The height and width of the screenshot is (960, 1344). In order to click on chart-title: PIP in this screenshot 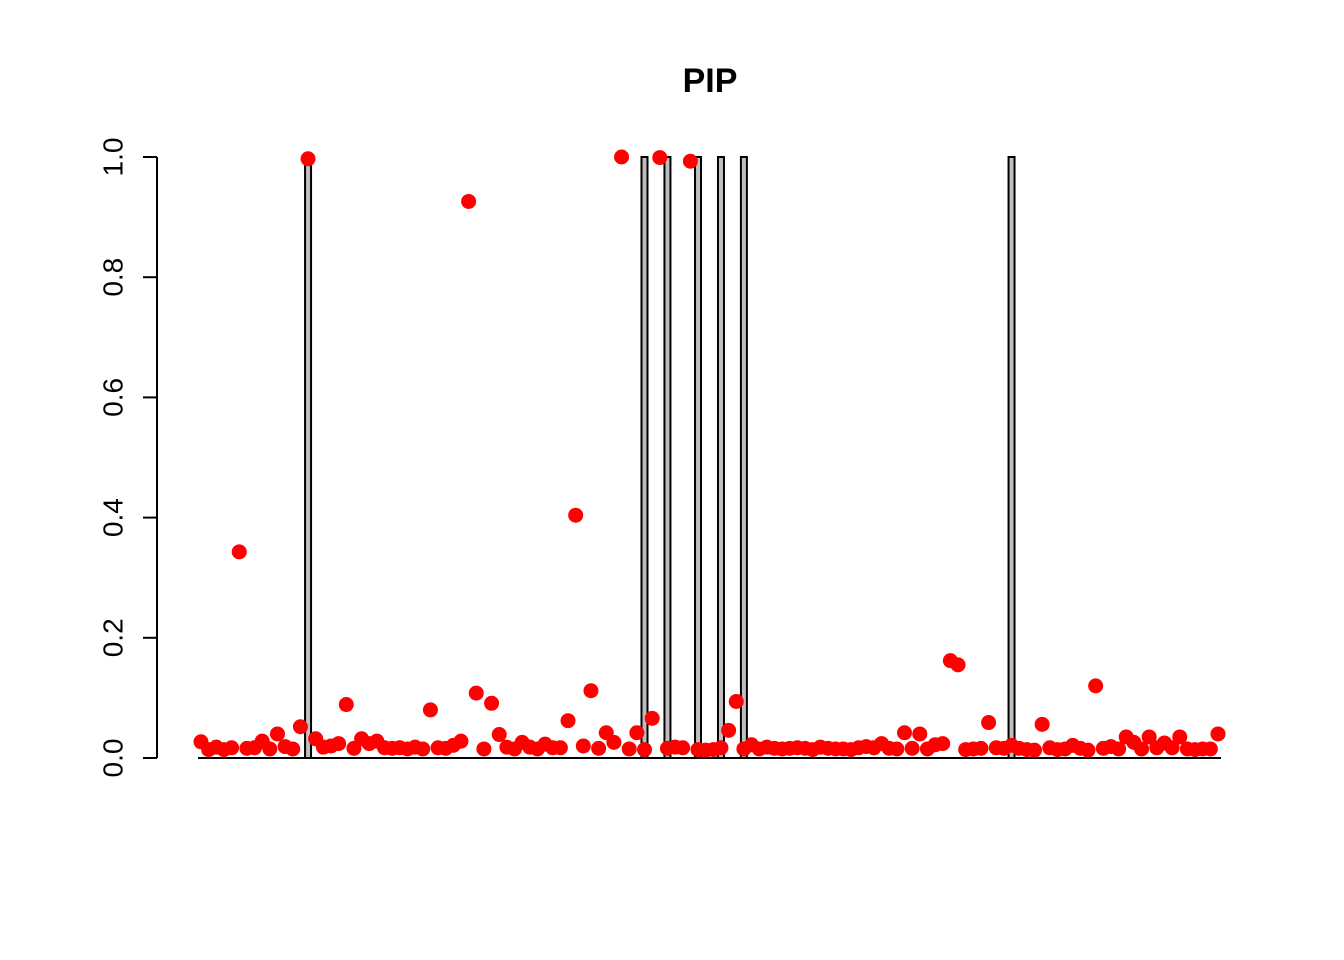, I will do `click(710, 81)`.